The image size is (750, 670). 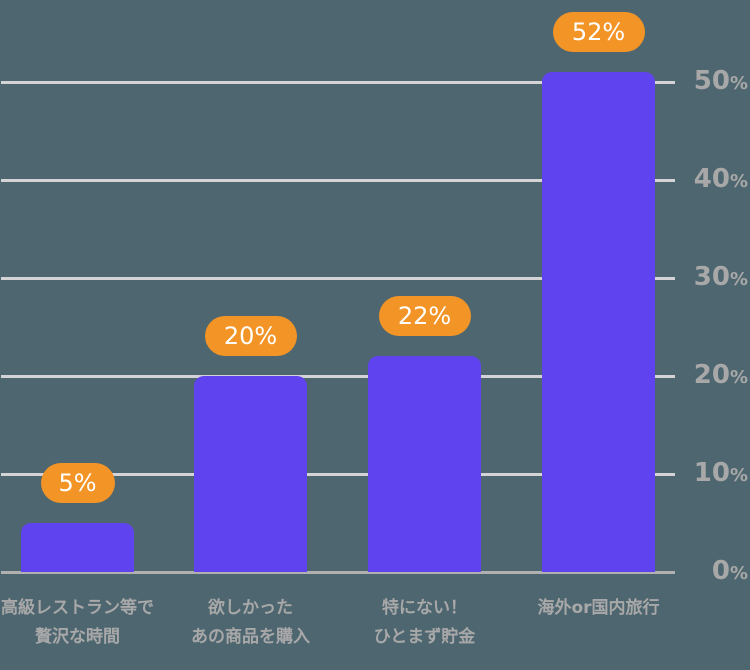 I want to click on x-category-label: 海外or国内旅行, so click(x=599, y=608).